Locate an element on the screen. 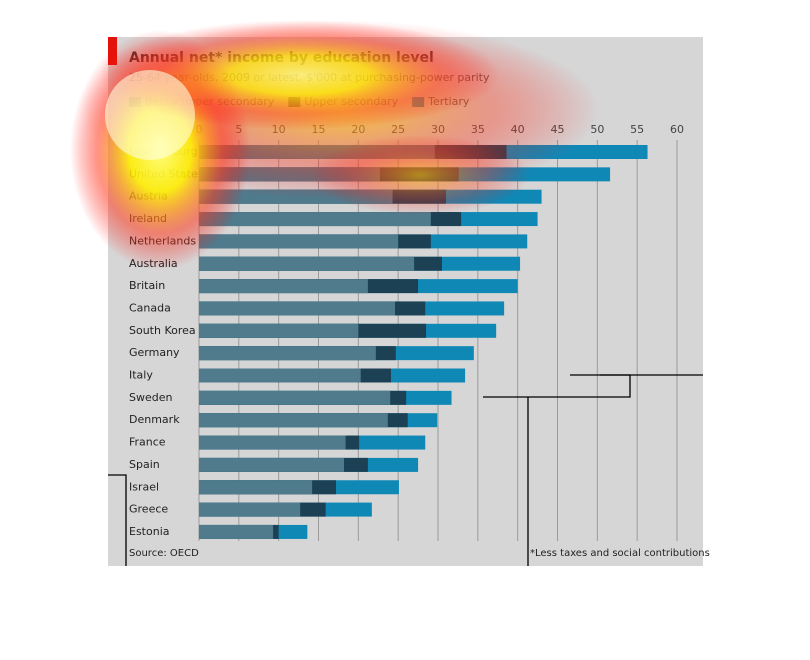 The height and width of the screenshot is (660, 810). x-tick-label: 30 is located at coordinates (438, 129).